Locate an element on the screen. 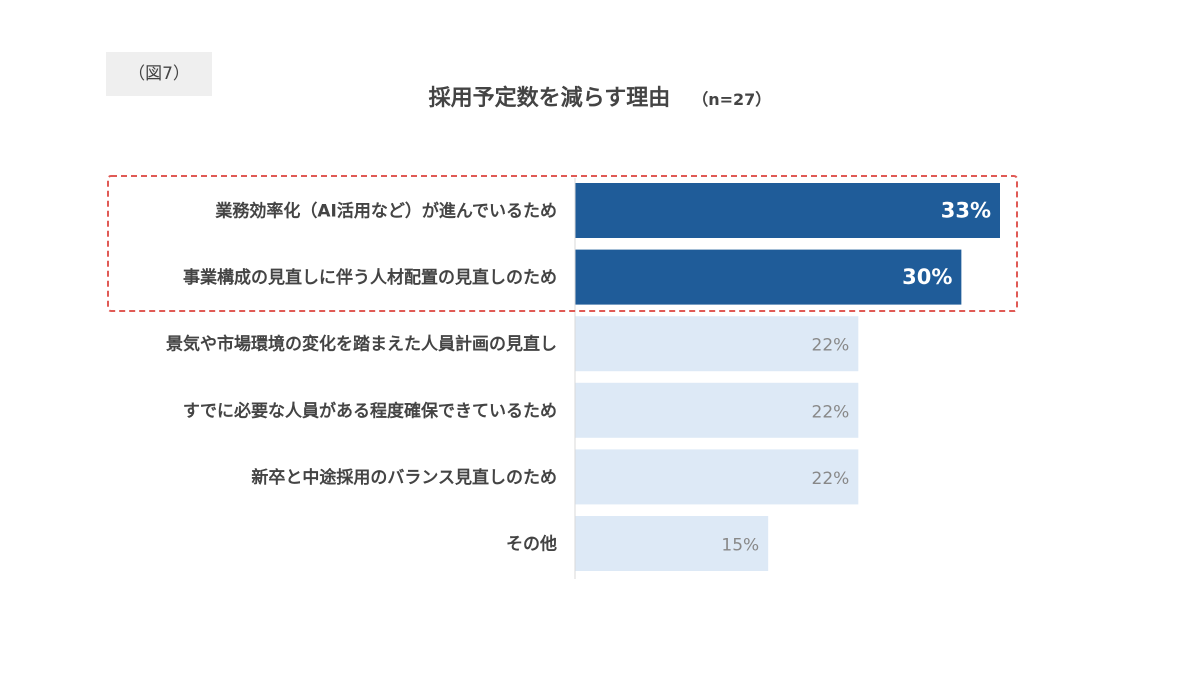  value-label-2: 30% is located at coordinates (927, 277).